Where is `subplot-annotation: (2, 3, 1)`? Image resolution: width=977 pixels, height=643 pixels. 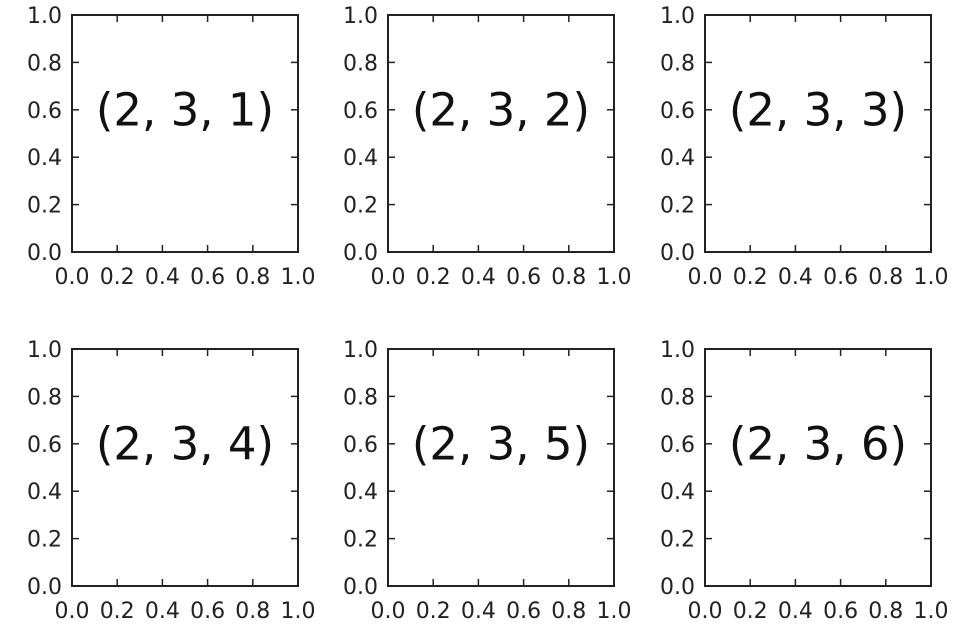
subplot-annotation: (2, 3, 1) is located at coordinates (185, 109).